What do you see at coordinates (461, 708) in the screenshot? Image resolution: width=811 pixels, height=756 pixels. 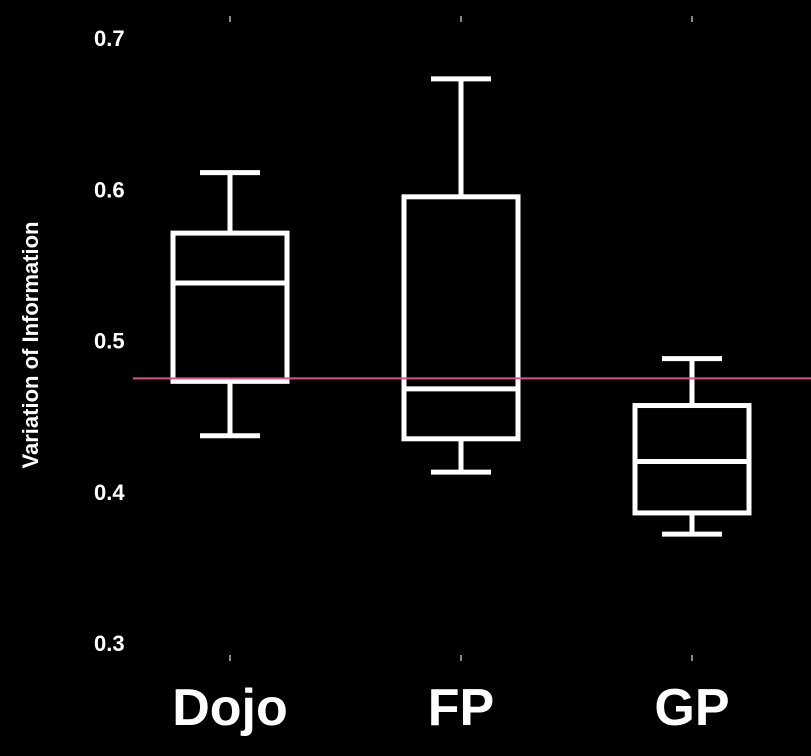 I see `category-label: FP` at bounding box center [461, 708].